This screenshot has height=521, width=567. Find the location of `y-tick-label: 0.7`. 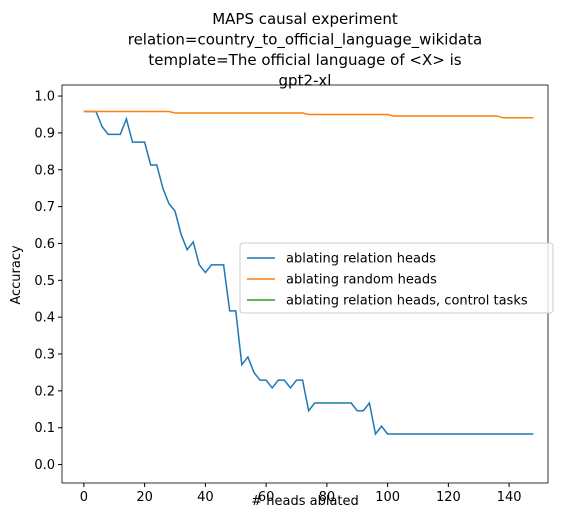

y-tick-label: 0.7 is located at coordinates (44, 207).